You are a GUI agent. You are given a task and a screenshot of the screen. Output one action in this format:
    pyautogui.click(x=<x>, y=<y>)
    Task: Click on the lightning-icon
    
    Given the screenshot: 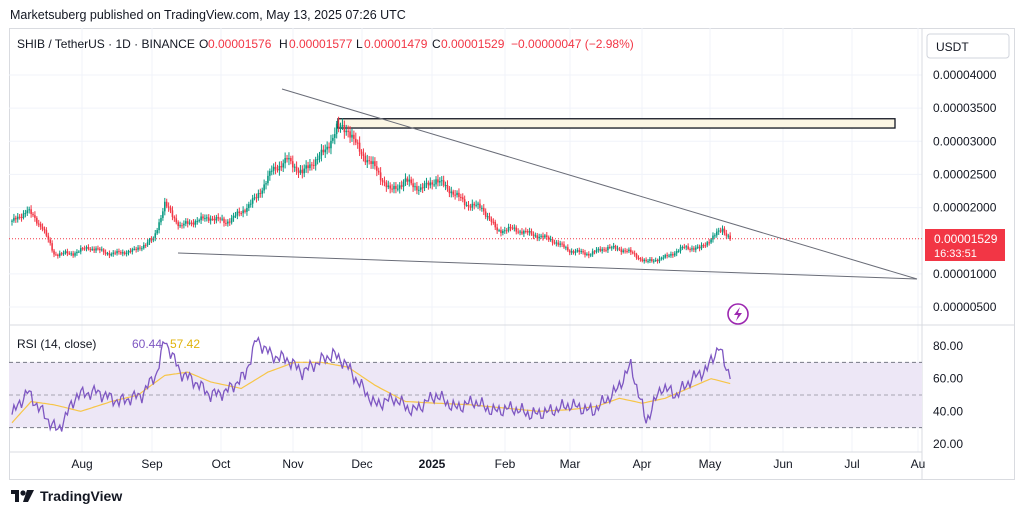 What is the action you would take?
    pyautogui.click(x=738, y=314)
    